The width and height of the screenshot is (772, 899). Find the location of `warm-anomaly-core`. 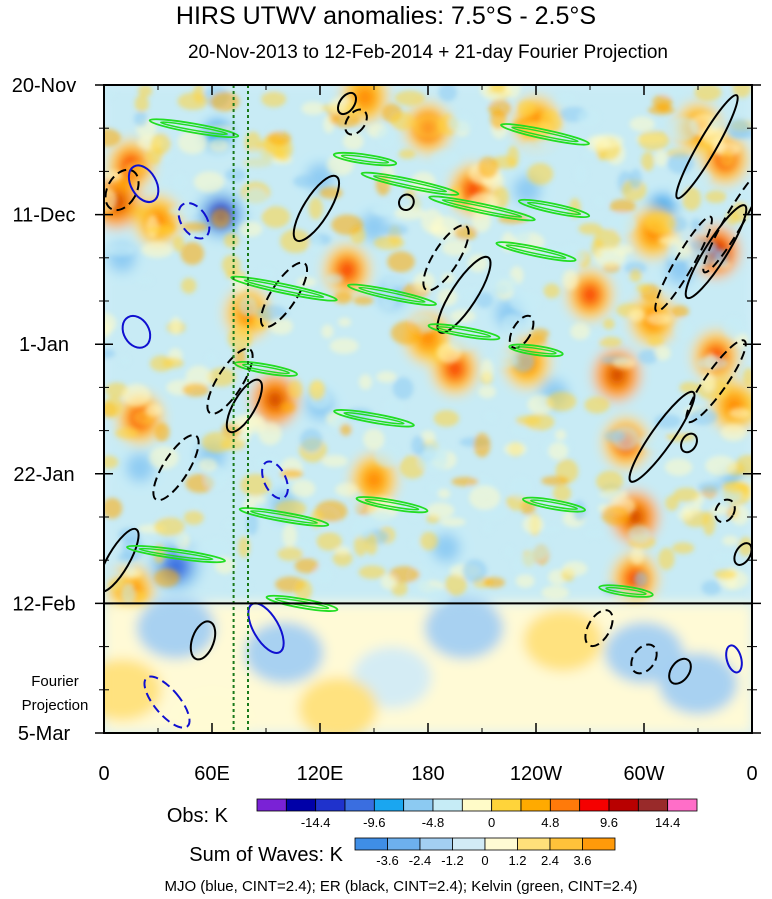

warm-anomaly-core is located at coordinates (617, 375).